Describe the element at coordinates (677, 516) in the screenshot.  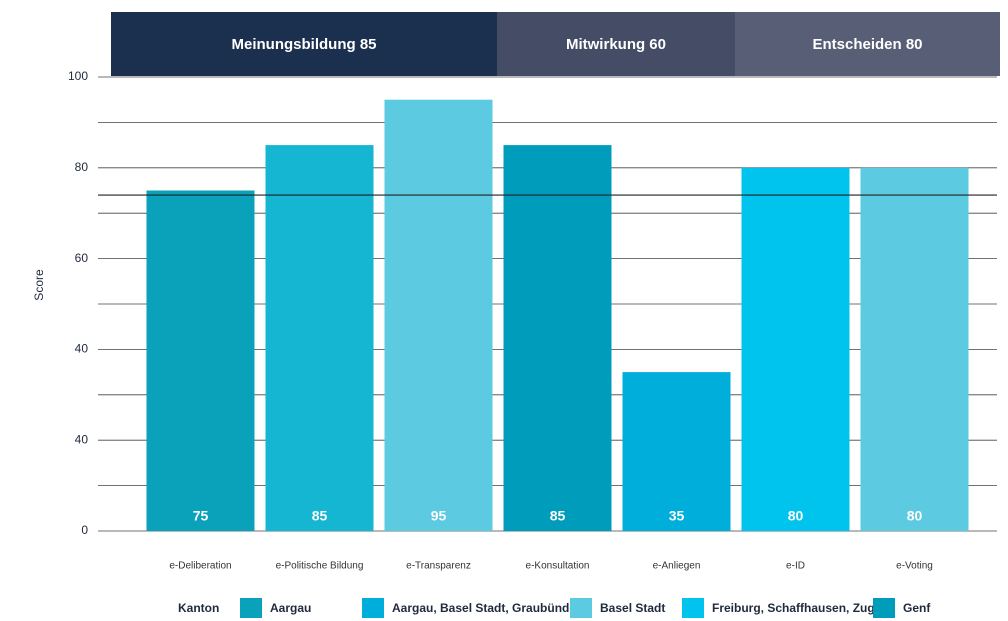
I see `value-label: 35` at that location.